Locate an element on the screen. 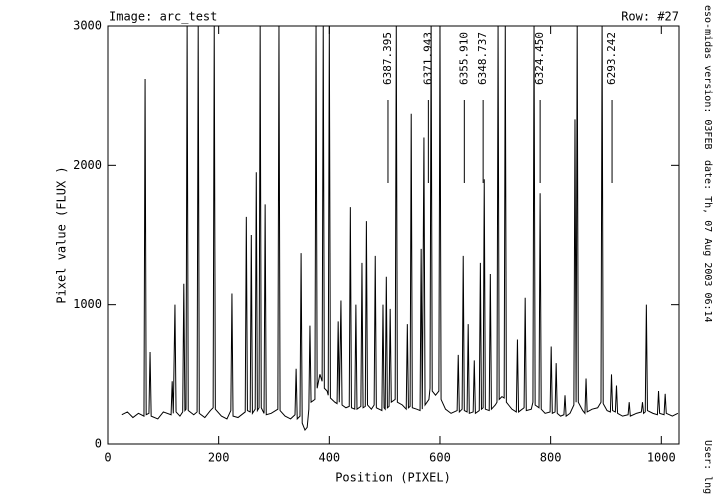 The width and height of the screenshot is (717, 501). annotation-label: 6387.395 is located at coordinates (387, 58).